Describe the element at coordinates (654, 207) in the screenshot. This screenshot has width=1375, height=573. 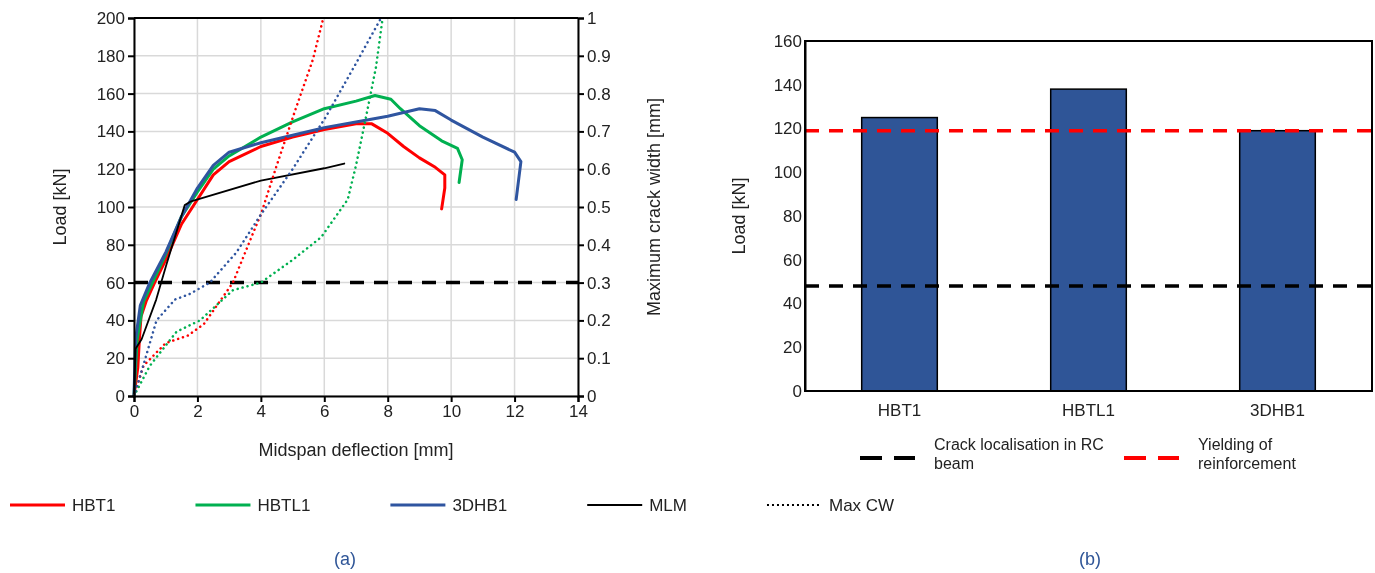
I see `y2-axis-title: Maximum crack width [mm]` at that location.